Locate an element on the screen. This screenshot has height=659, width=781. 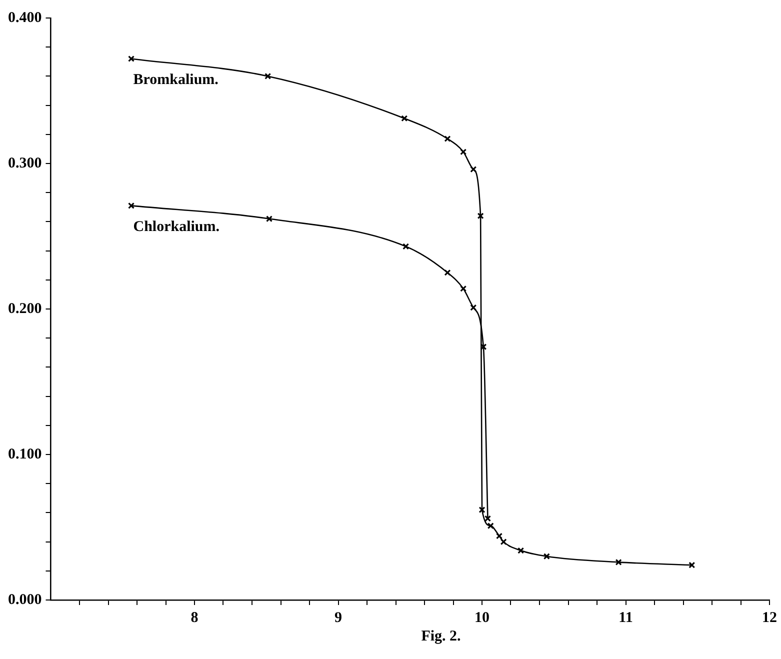
y-tick-label: 0.200 is located at coordinates (25, 308).